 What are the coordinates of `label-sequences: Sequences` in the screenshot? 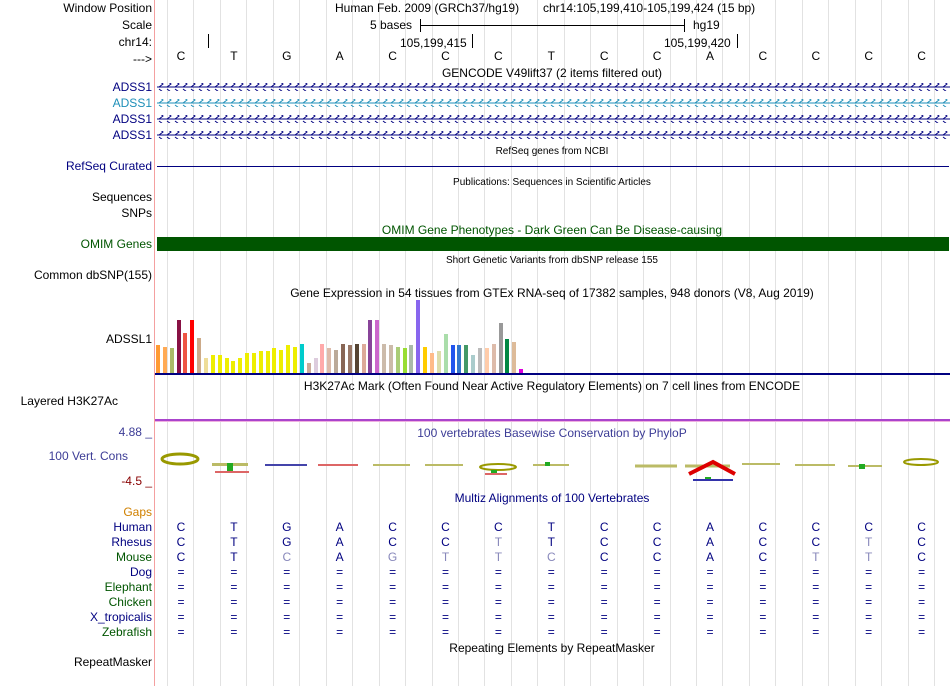 It's located at (121, 197).